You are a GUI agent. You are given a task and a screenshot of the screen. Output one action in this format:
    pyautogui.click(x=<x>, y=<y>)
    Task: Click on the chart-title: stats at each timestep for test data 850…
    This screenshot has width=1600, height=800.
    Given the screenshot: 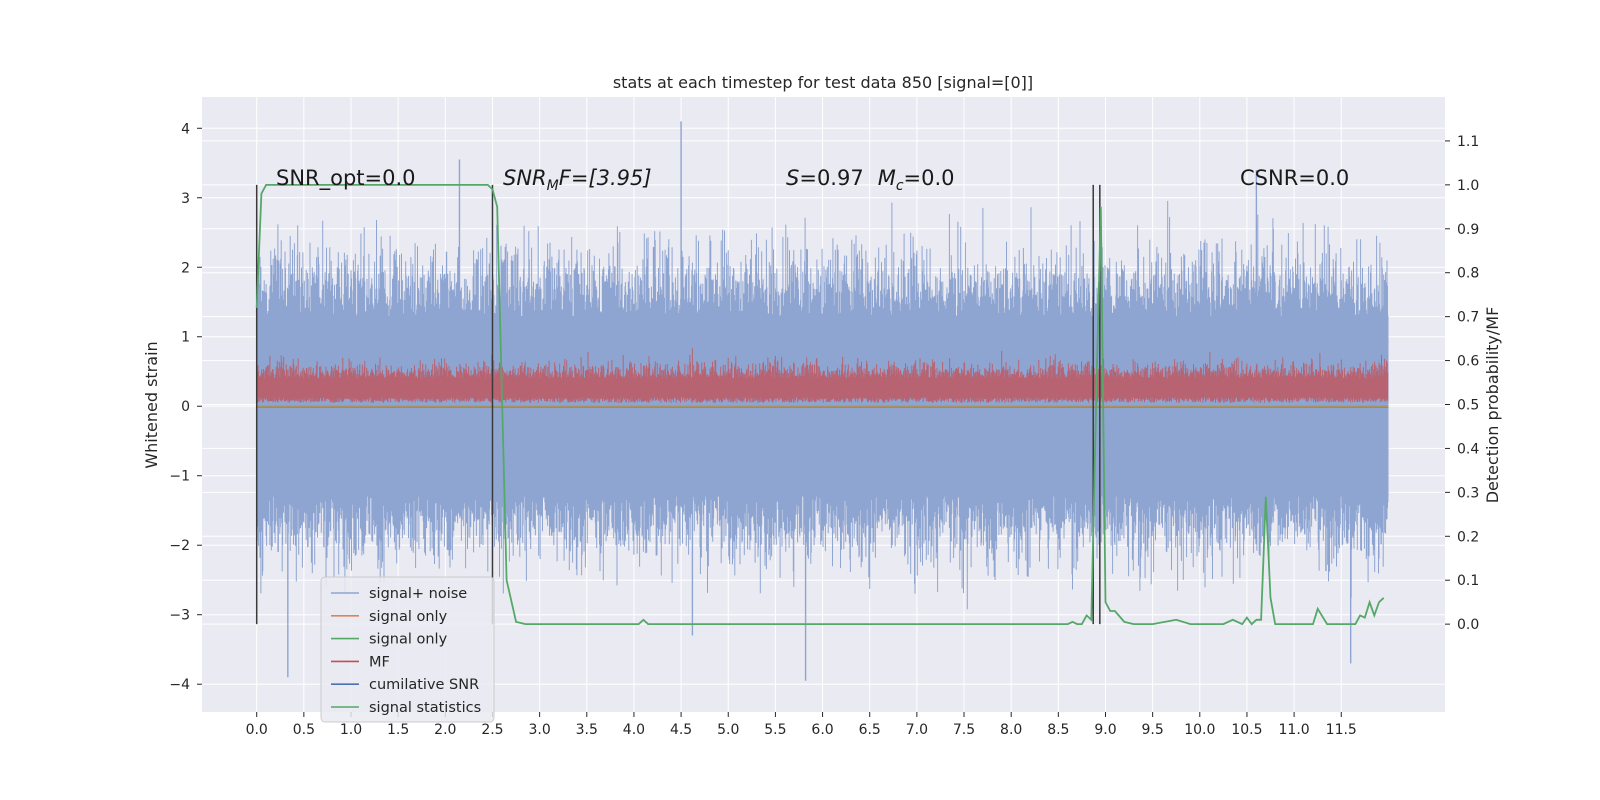 What is the action you would take?
    pyautogui.click(x=823, y=82)
    